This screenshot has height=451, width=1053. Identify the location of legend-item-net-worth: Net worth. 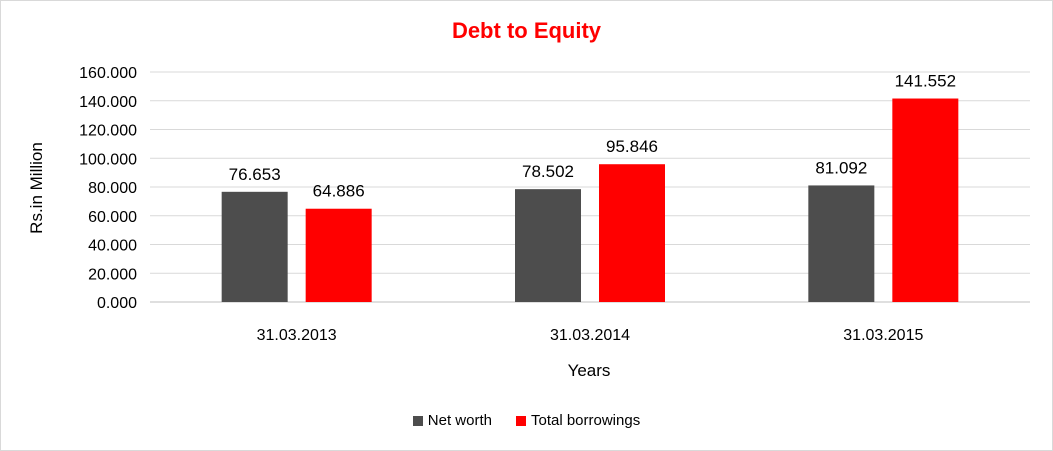
(452, 420).